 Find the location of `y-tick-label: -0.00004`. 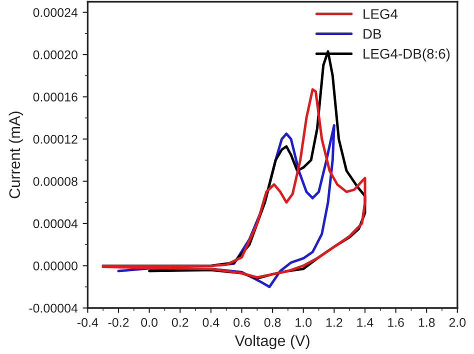

y-tick-label: -0.00004 is located at coordinates (53, 308).